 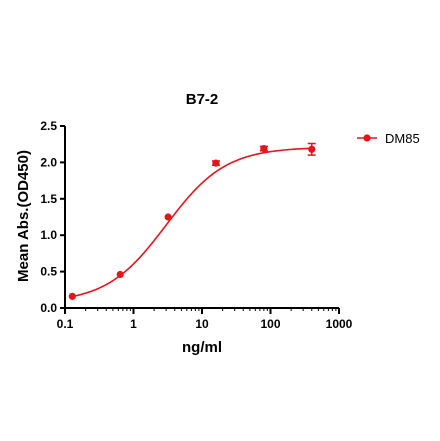 I want to click on x-tick-label: 1, so click(x=133, y=324).